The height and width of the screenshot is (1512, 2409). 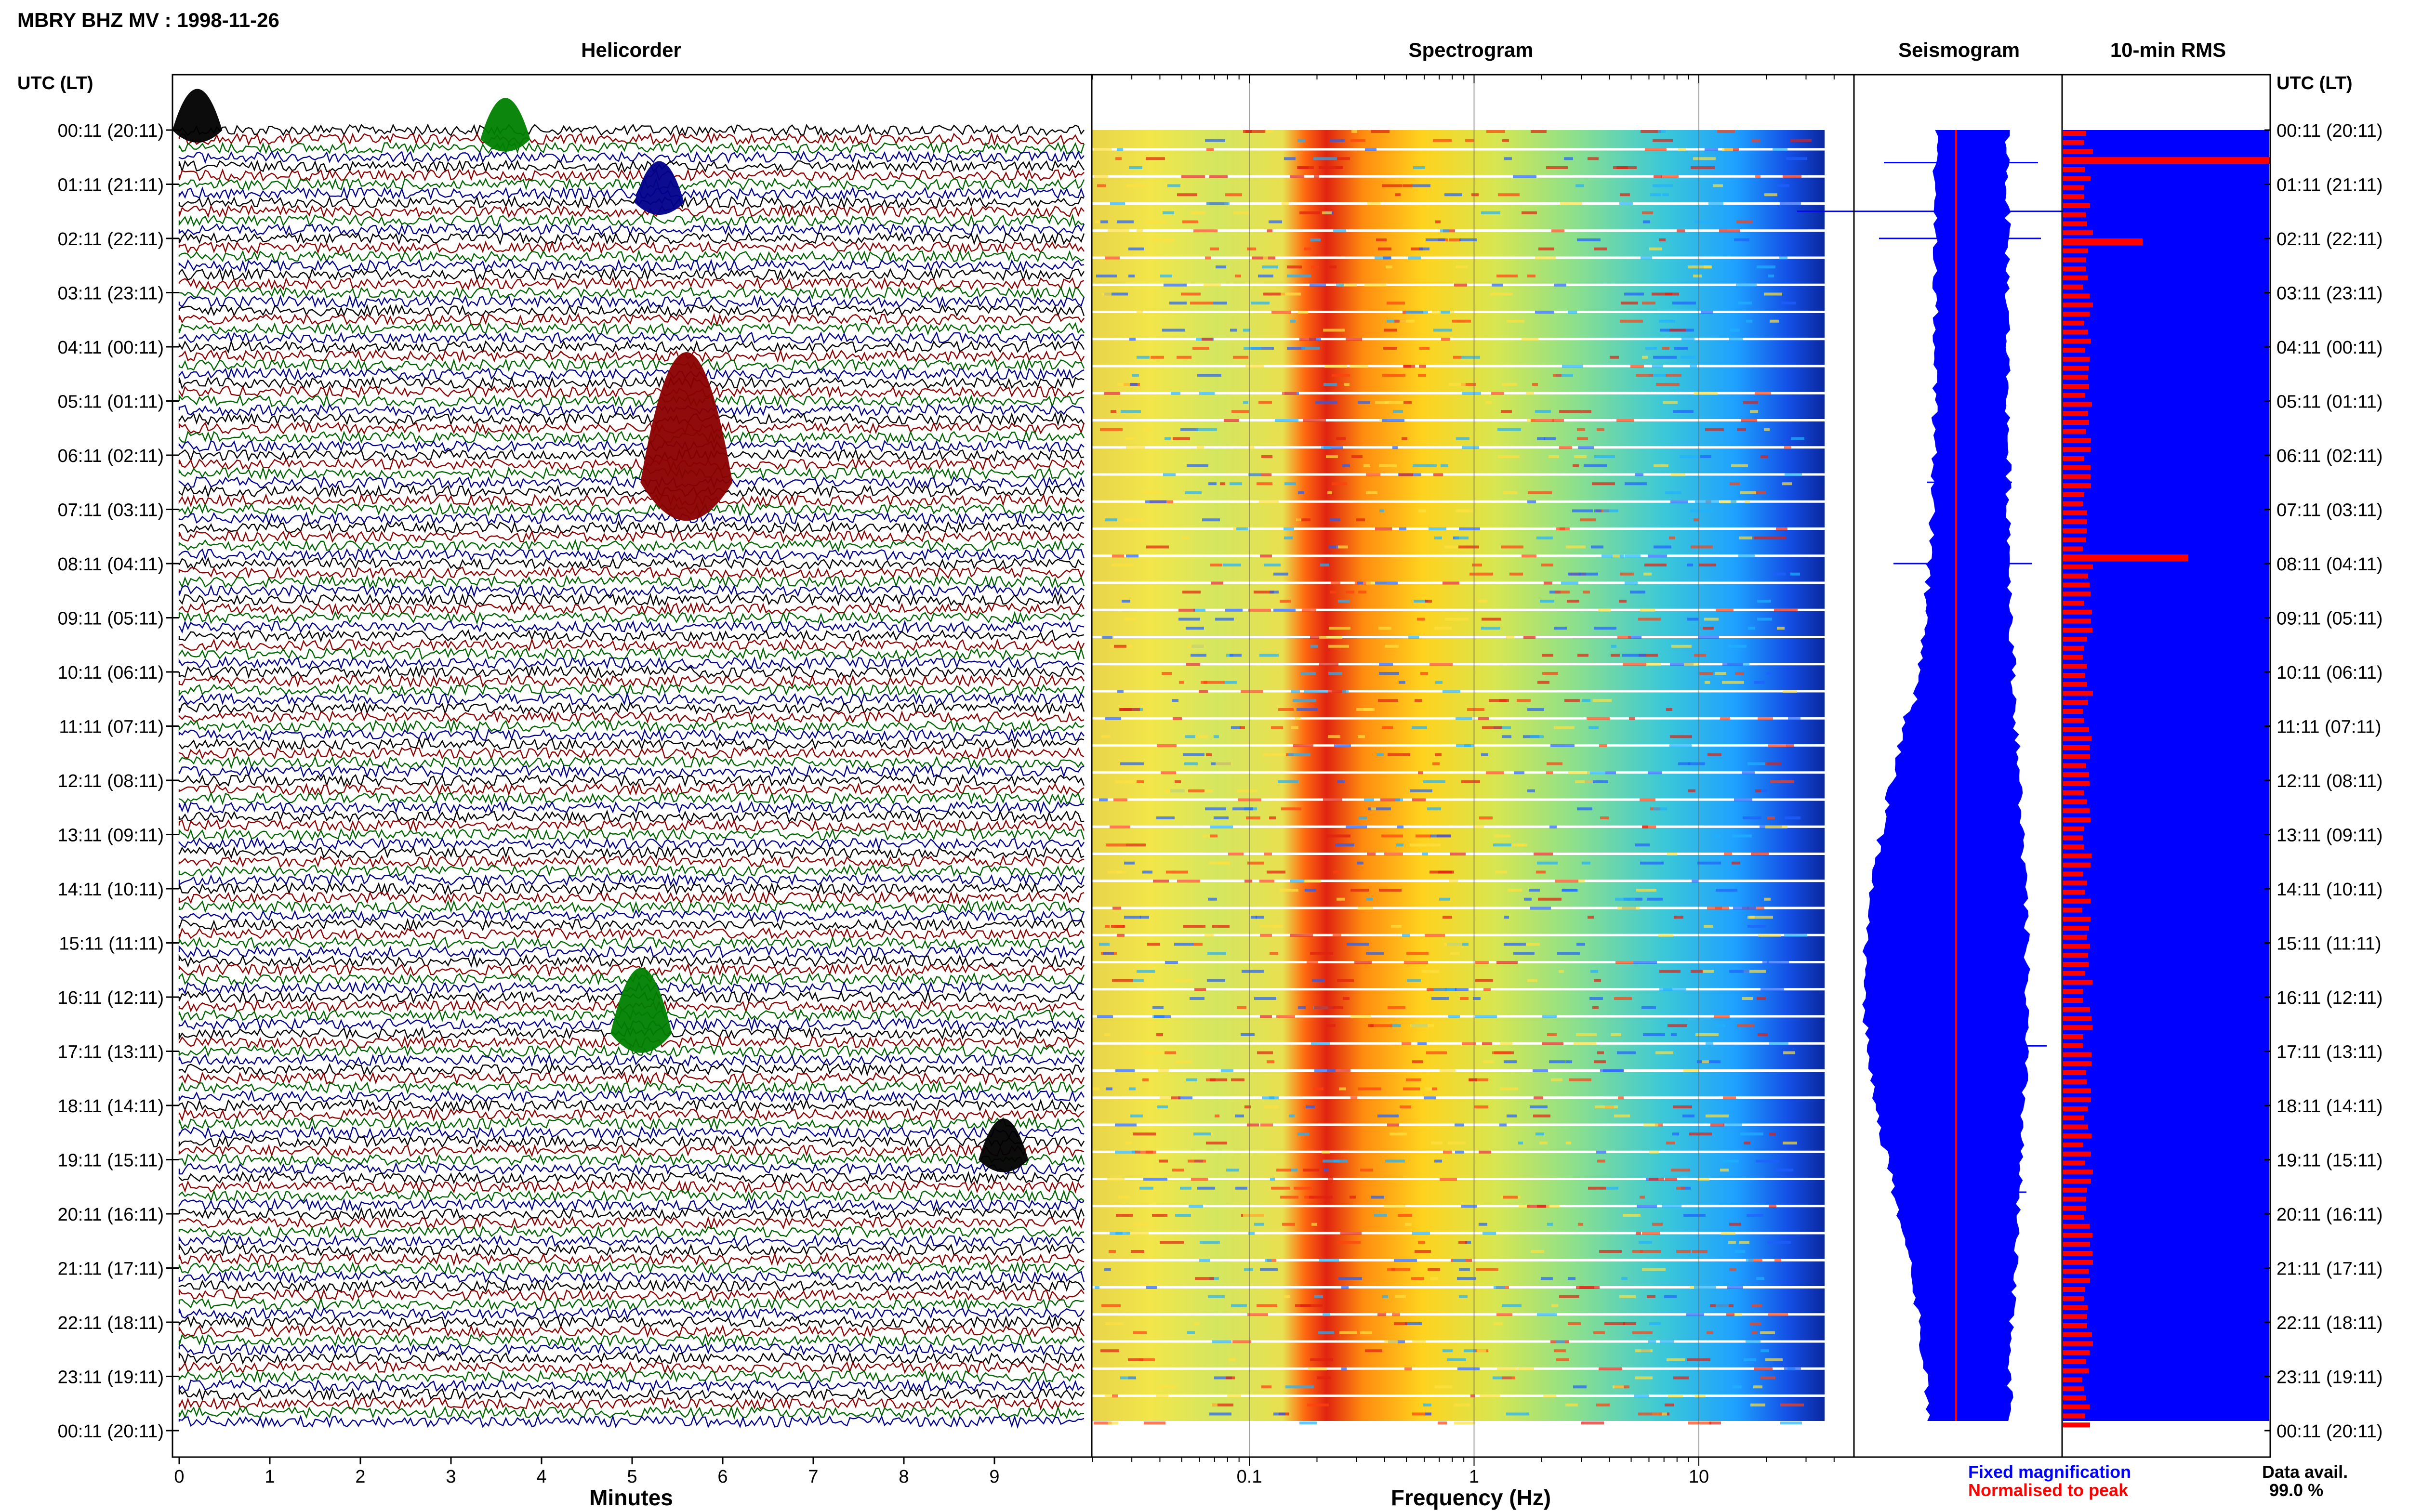 What do you see at coordinates (686, 436) in the screenshot?
I see `seismic-event` at bounding box center [686, 436].